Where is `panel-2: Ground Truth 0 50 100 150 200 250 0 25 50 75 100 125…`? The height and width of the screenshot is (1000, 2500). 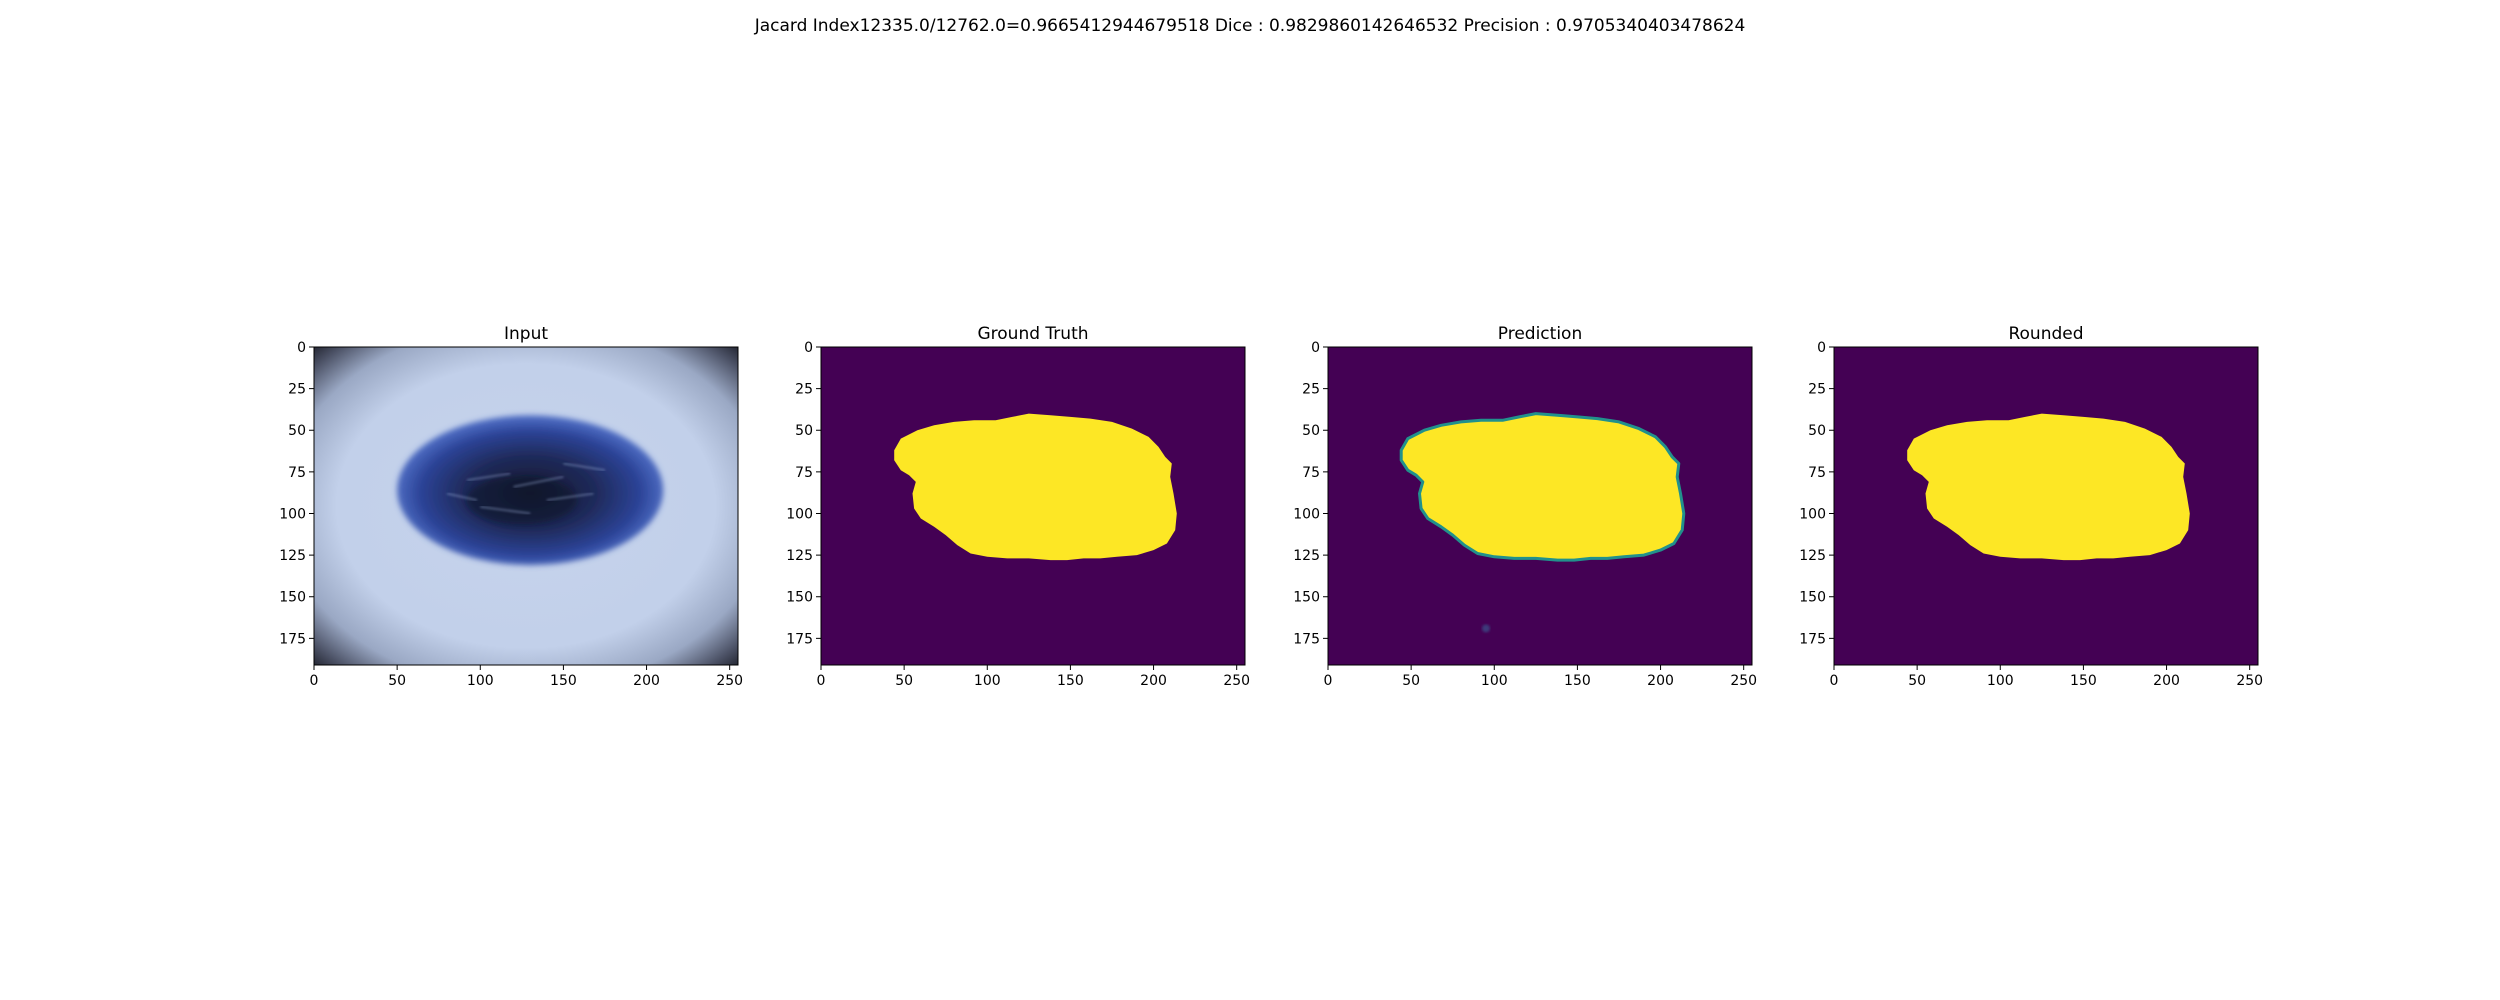 panel-2: Ground Truth 0 50 100 150 200 250 0 25 50 75 100 125… is located at coordinates (1018, 506).